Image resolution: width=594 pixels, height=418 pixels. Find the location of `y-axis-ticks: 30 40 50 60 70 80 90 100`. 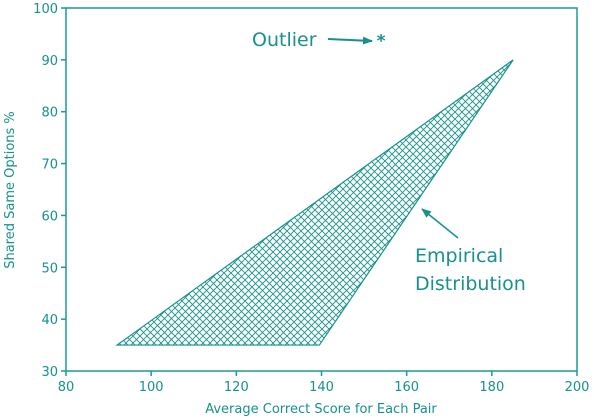

y-axis-ticks: 30 40 50 60 70 80 90 100 is located at coordinates (49, 191).